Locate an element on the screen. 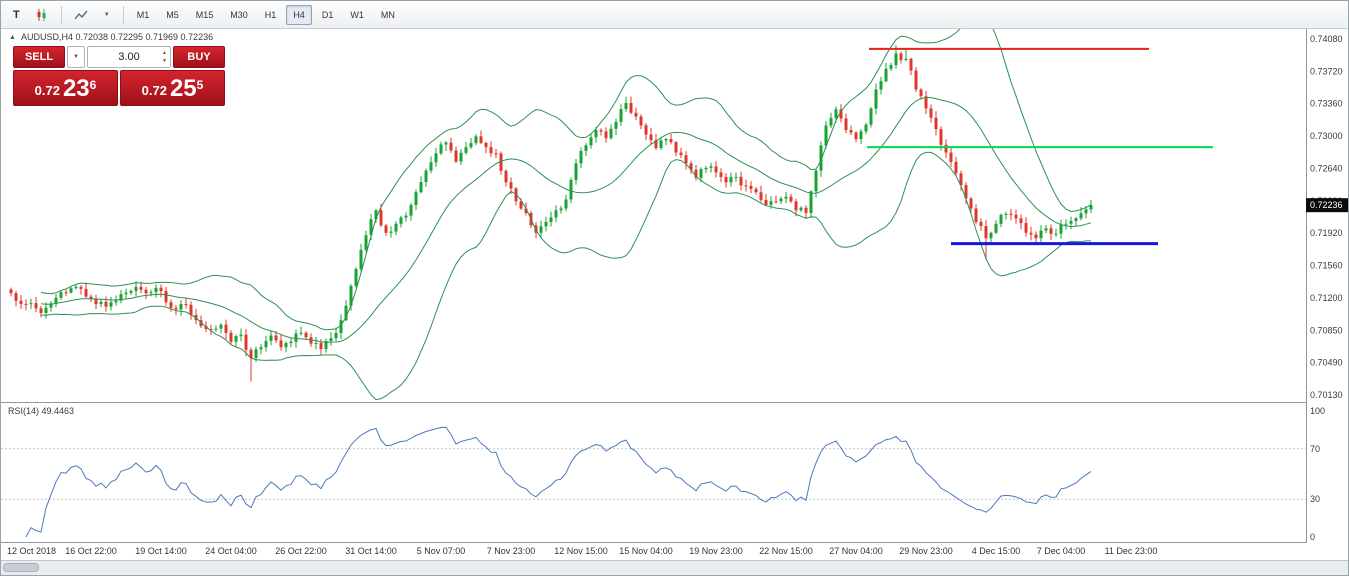  time-label: 19 Nov 23:00 is located at coordinates (716, 551).